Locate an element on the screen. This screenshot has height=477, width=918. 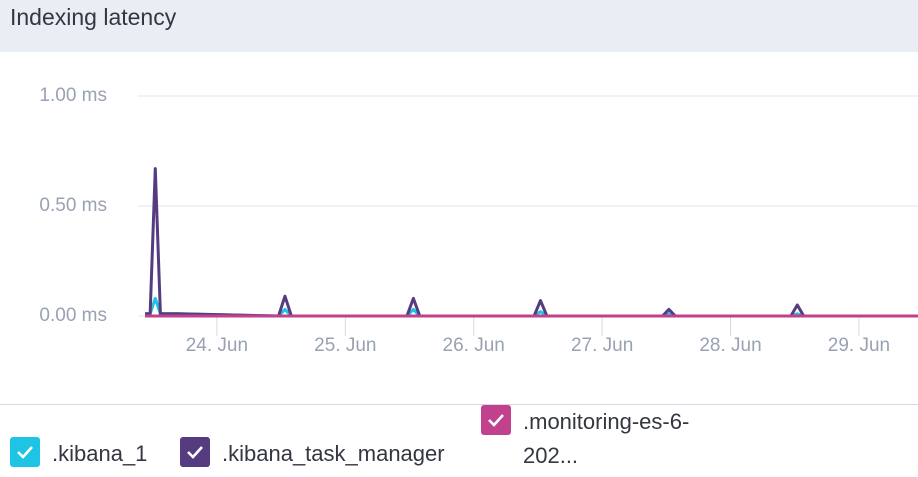
x-tick-label: 28. Jun is located at coordinates (730, 345).